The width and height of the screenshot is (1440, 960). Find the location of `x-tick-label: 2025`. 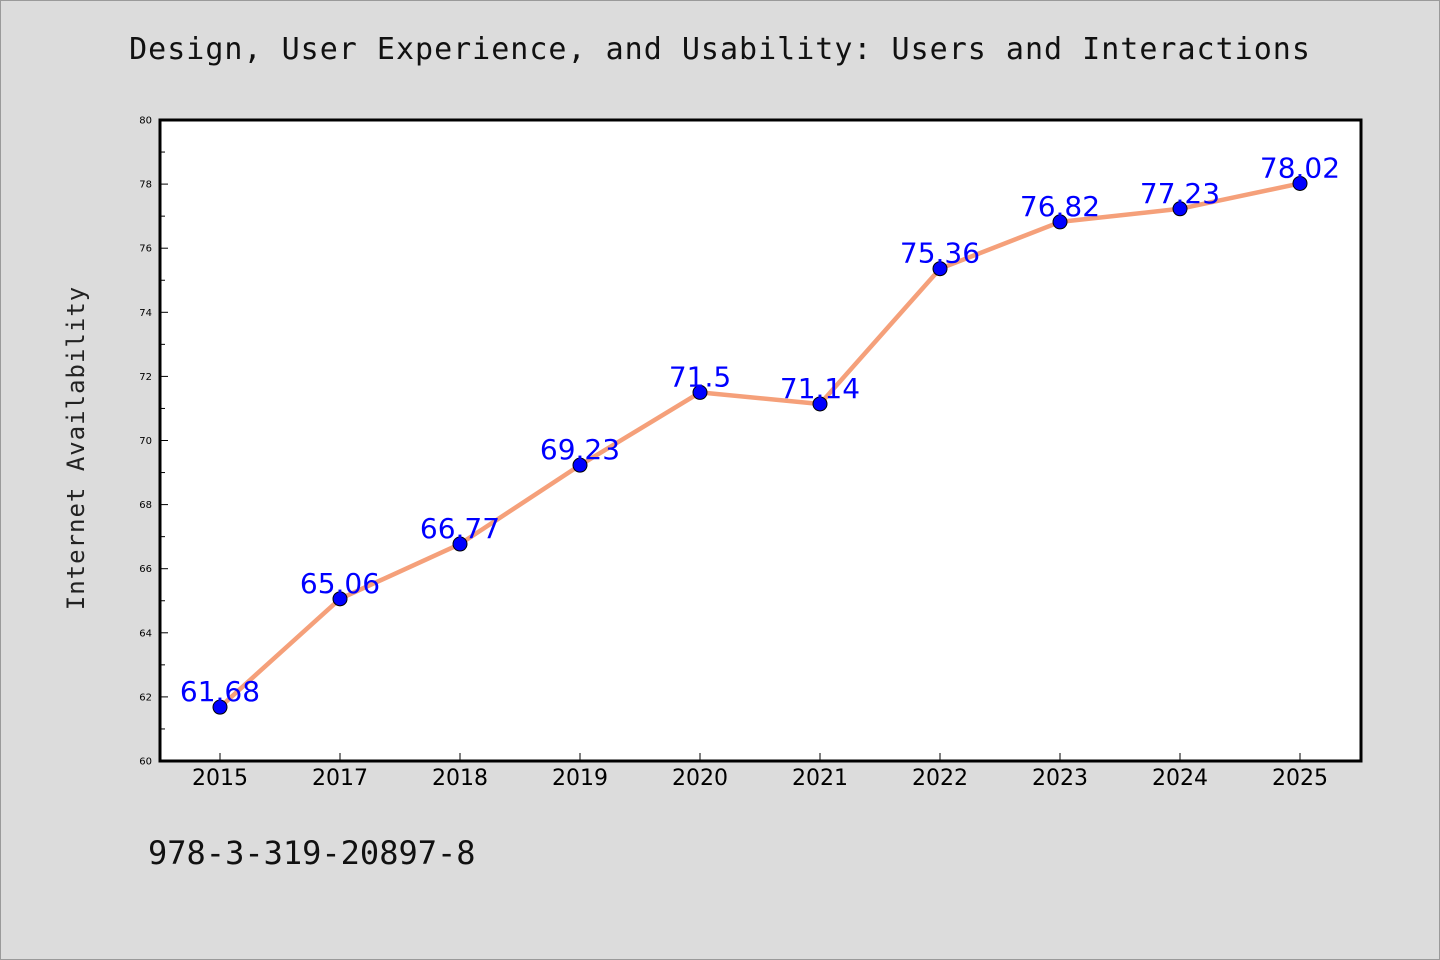

x-tick-label: 2025 is located at coordinates (1300, 778).